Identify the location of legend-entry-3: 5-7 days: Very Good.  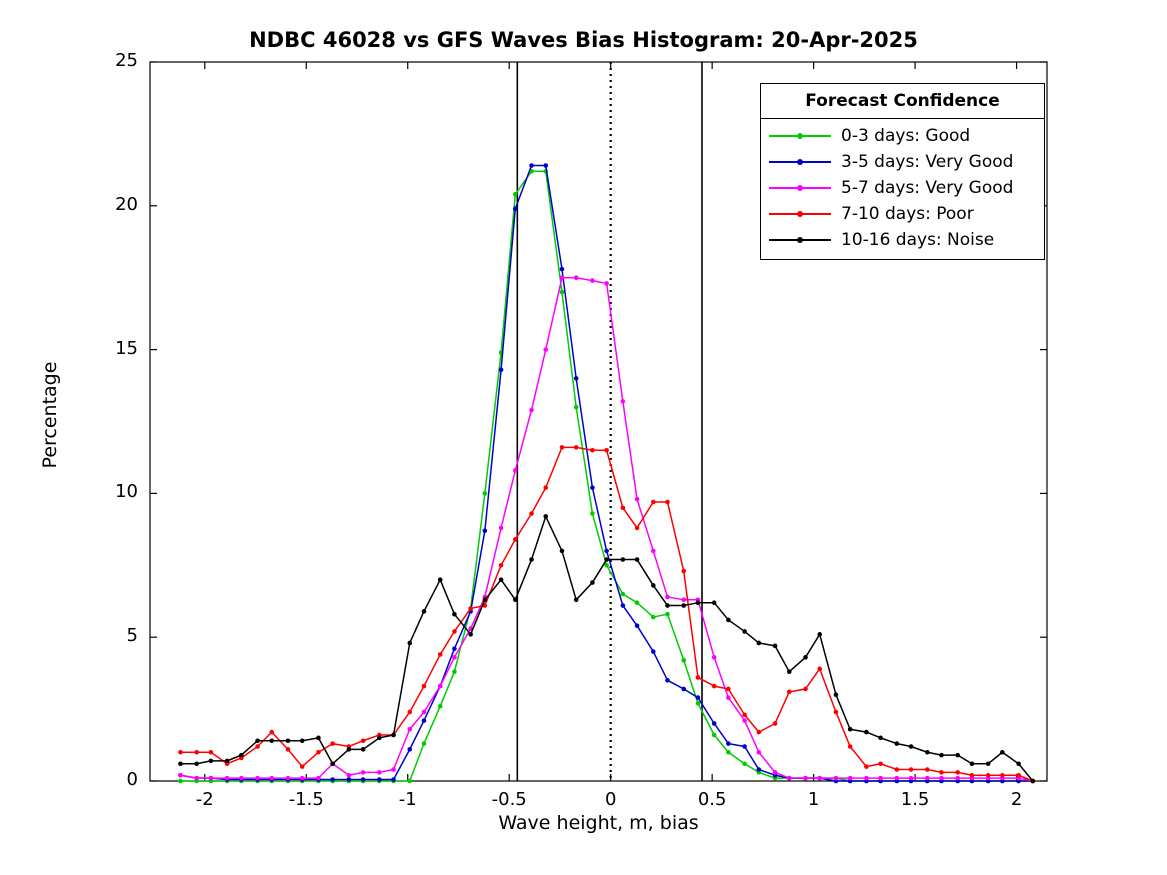
(902, 188).